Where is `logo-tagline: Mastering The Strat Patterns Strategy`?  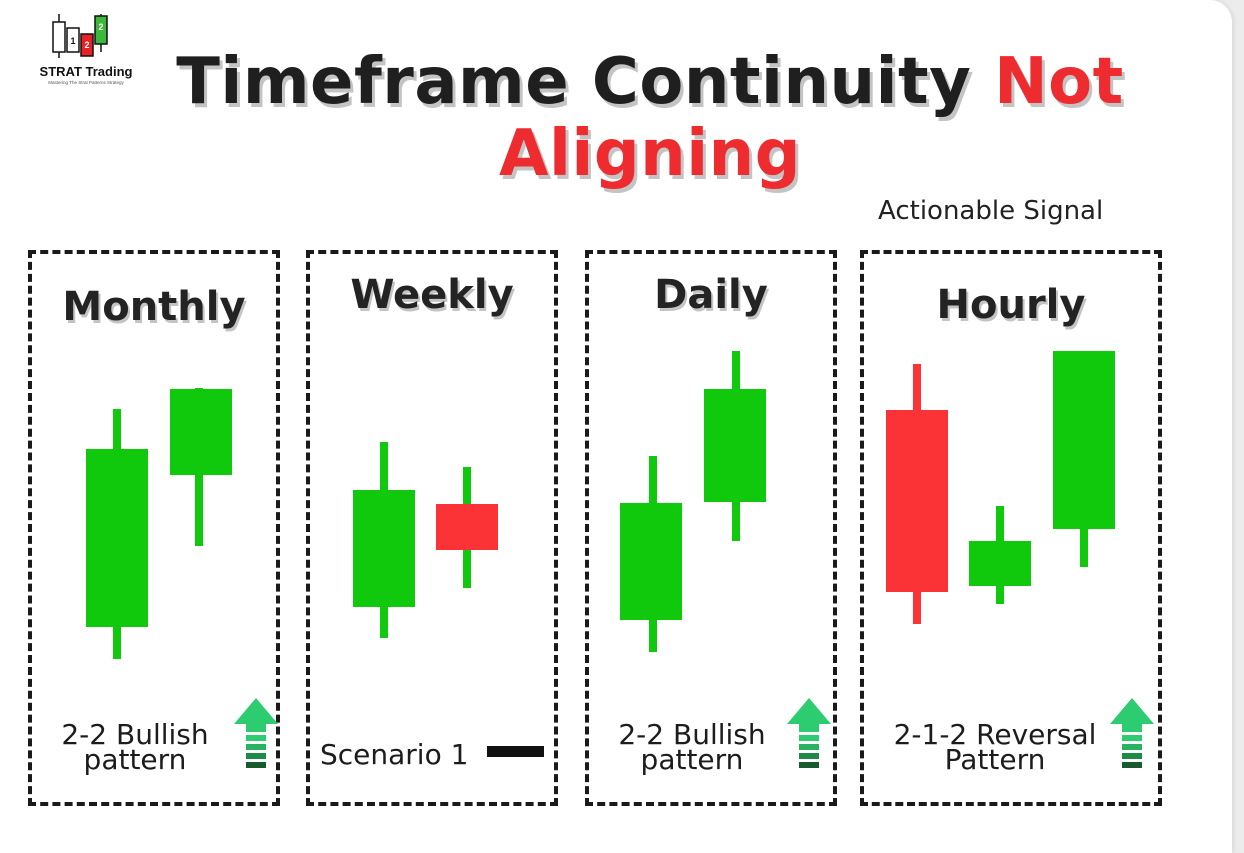
logo-tagline: Mastering The Strat Patterns Strategy is located at coordinates (86, 82).